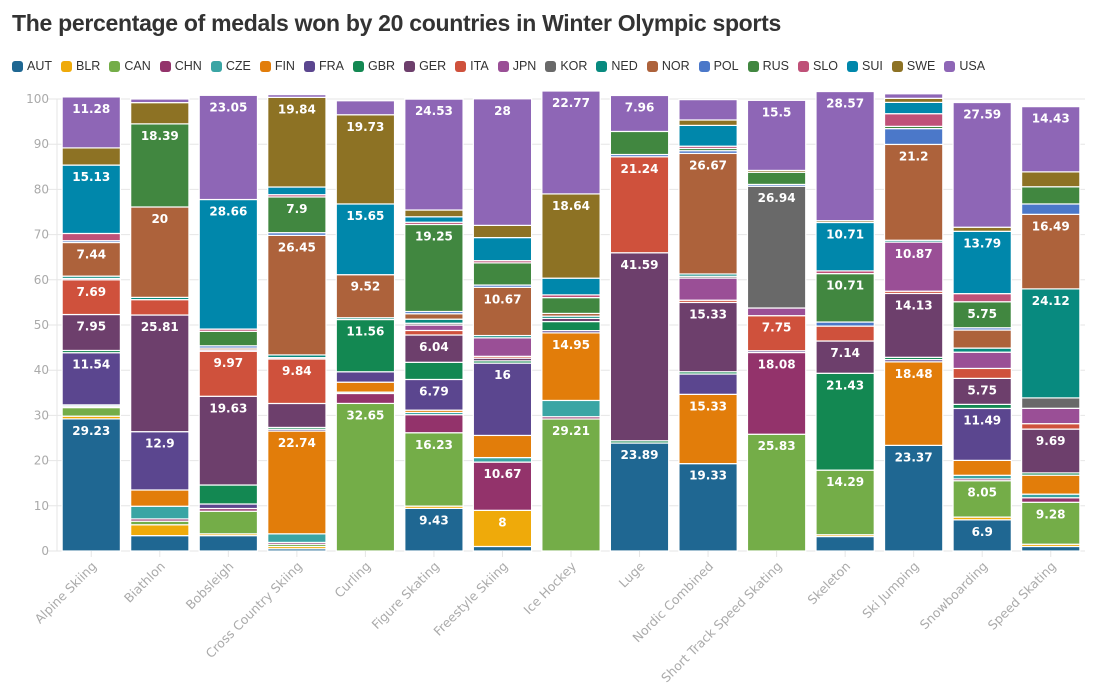 This screenshot has height=700, width=1100. I want to click on bar-segment-biathlon-rus, so click(160, 165).